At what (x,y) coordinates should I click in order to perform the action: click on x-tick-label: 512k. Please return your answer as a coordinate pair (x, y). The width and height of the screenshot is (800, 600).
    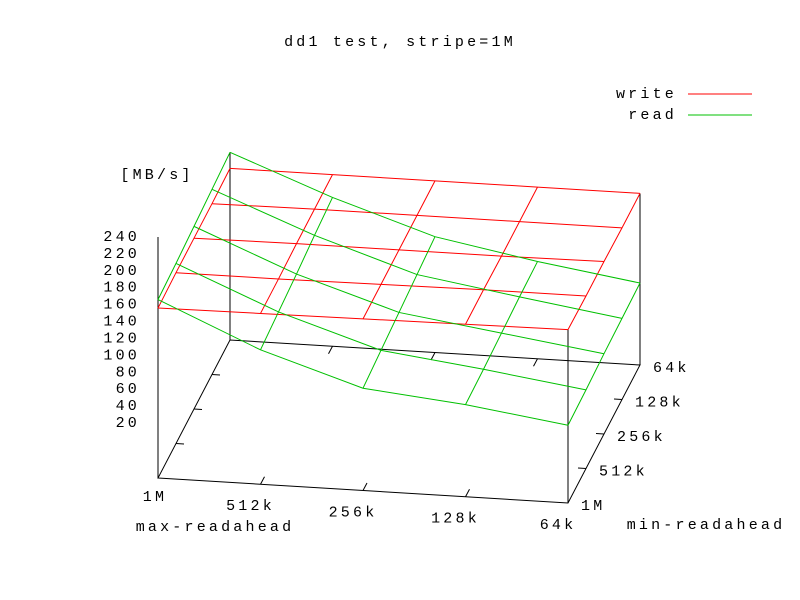
    Looking at the image, I should click on (250, 506).